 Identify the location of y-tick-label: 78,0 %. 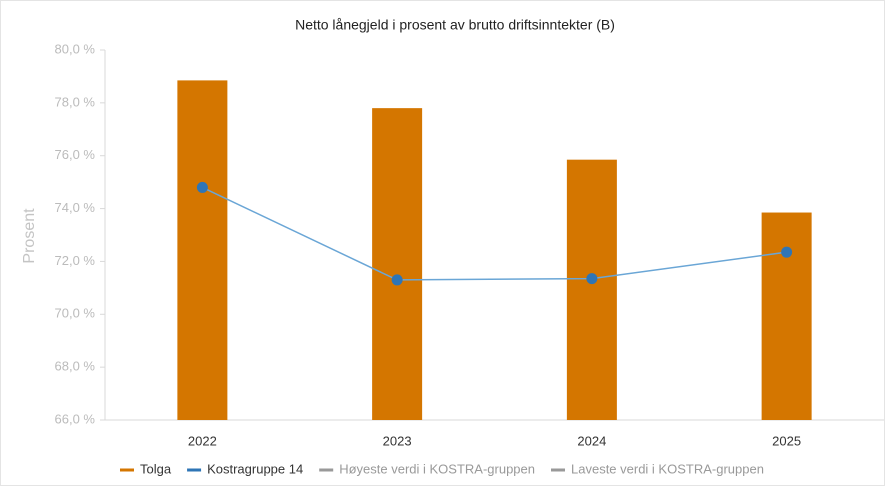
(75, 101).